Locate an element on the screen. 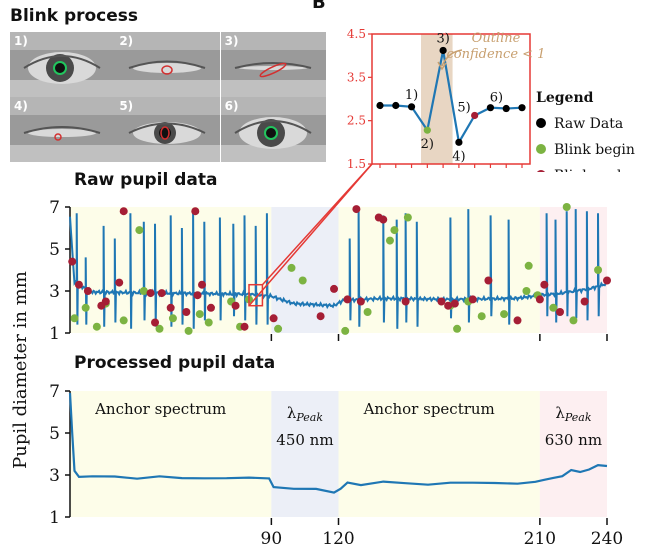 The image size is (662, 550). zoom-series-line is located at coordinates (451, 98).